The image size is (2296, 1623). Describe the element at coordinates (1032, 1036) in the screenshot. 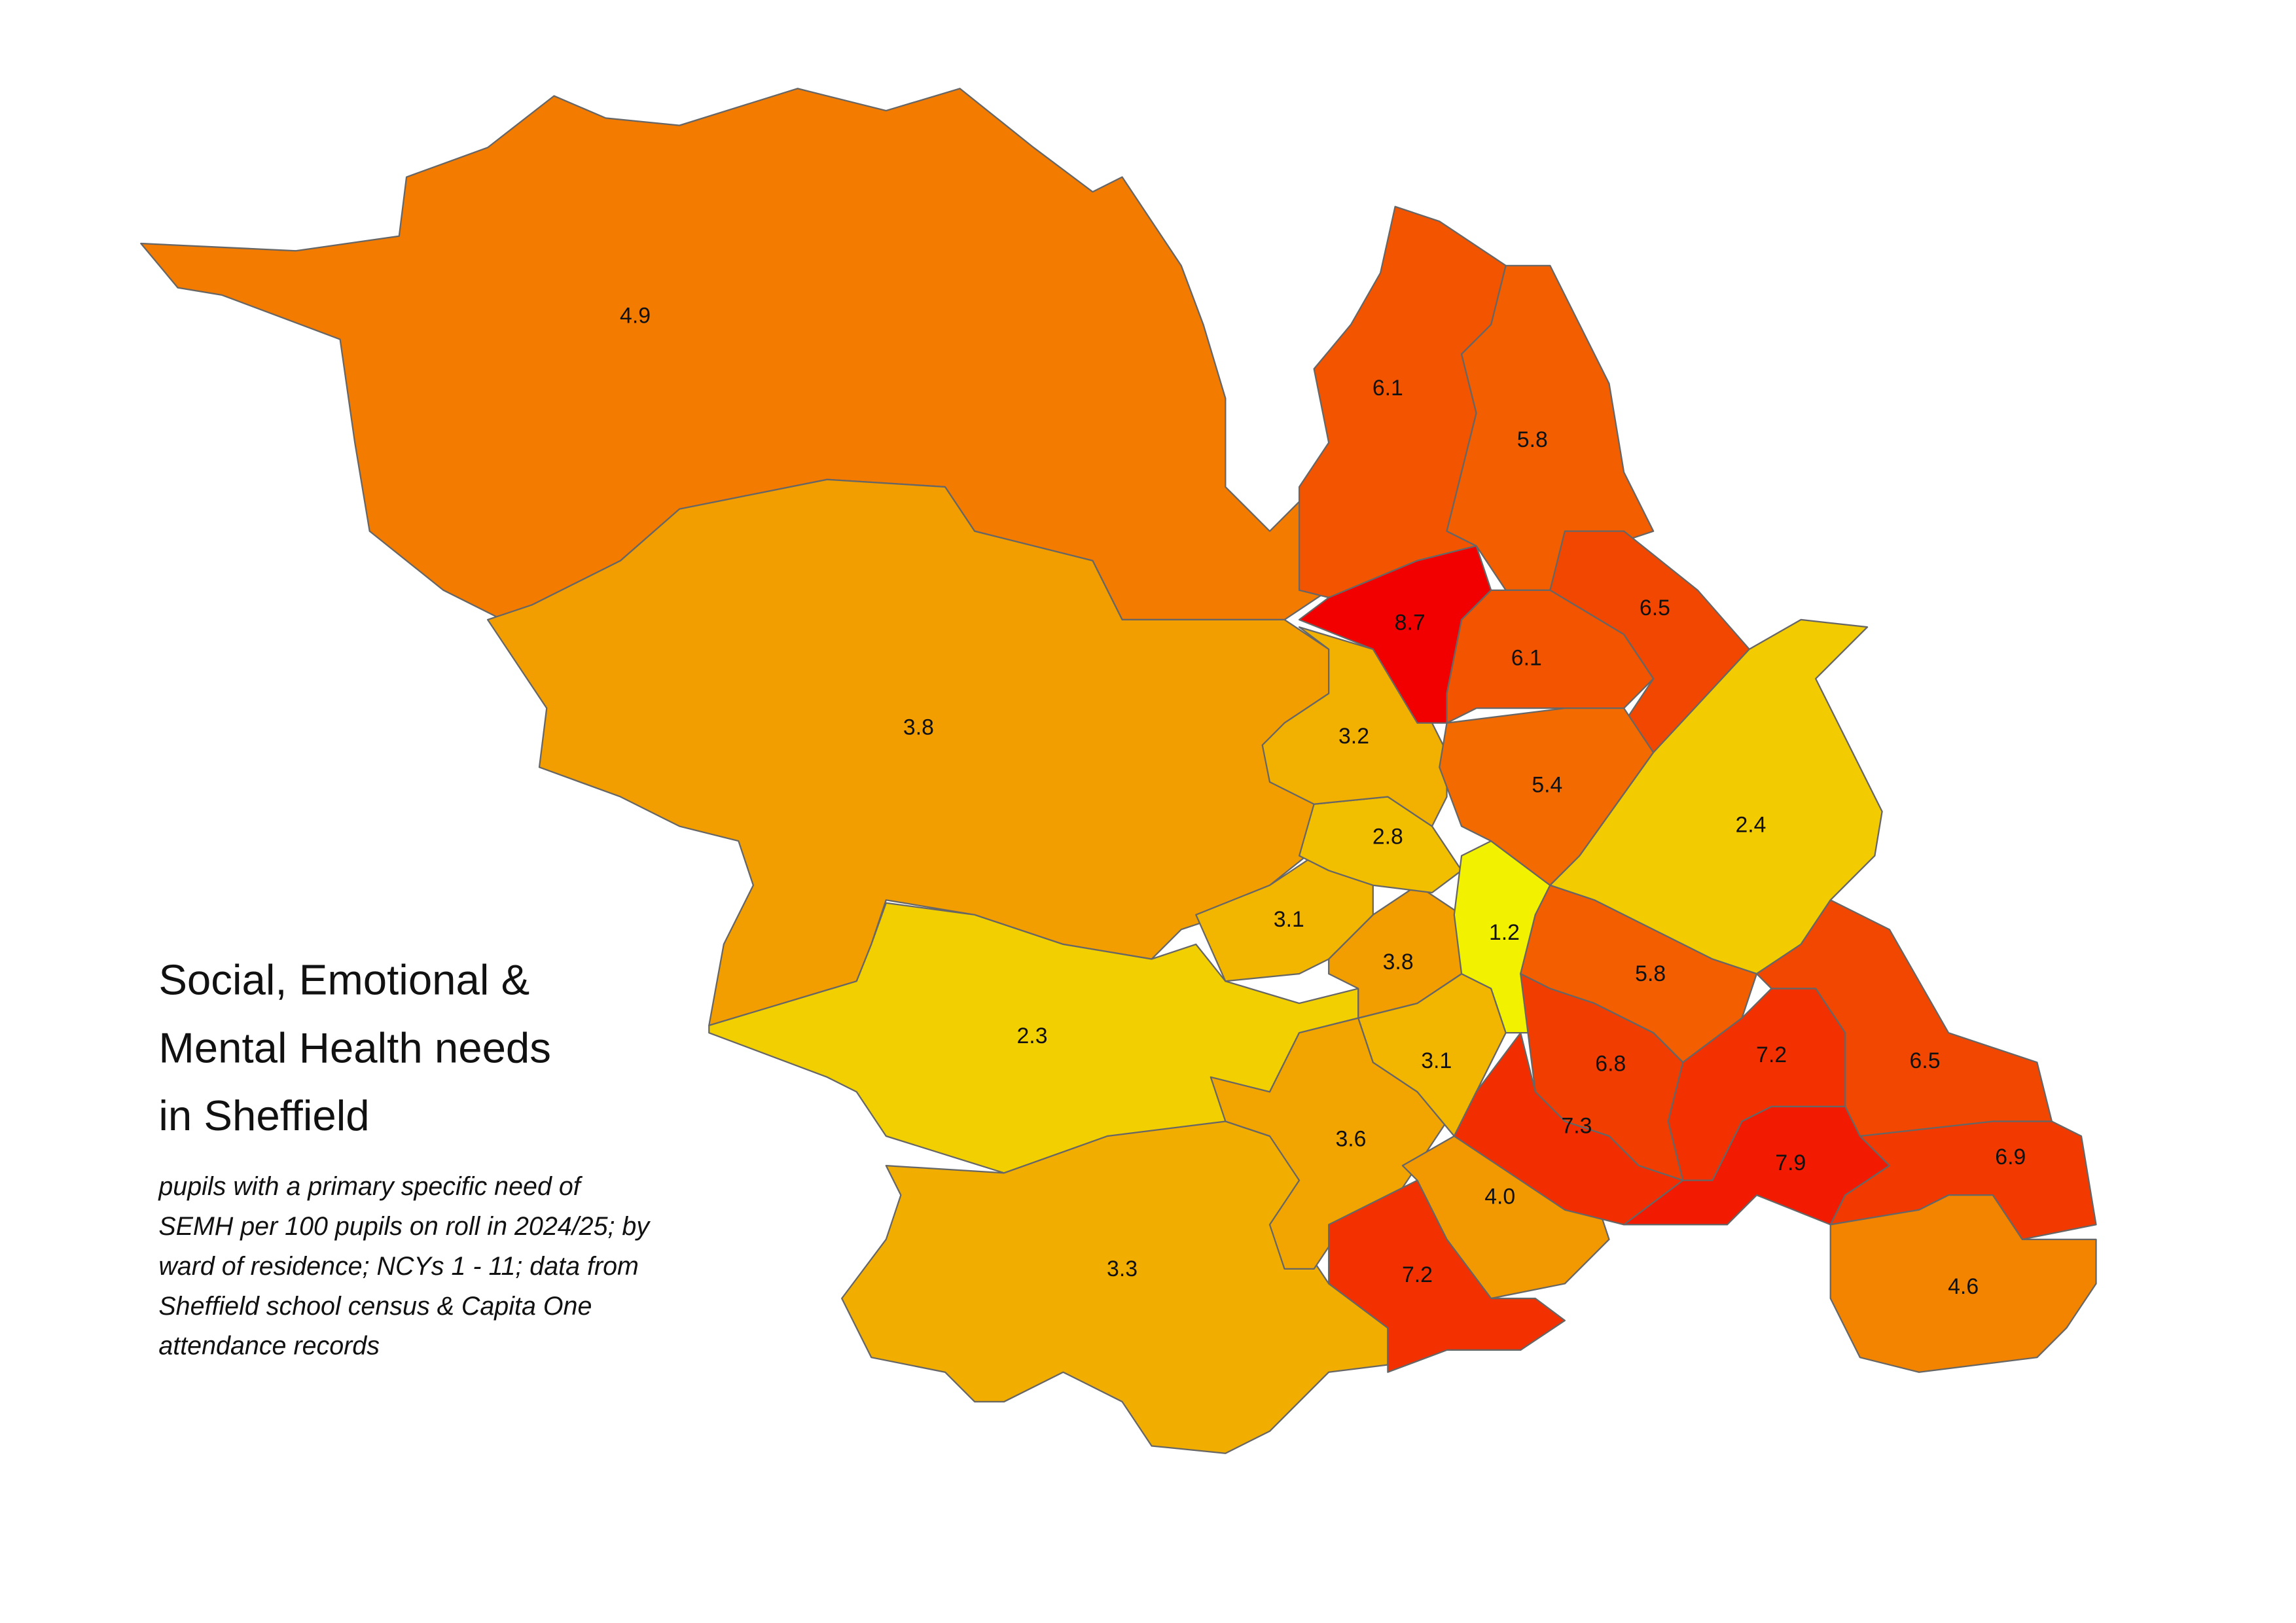

I see `ward-label: 2.3` at that location.